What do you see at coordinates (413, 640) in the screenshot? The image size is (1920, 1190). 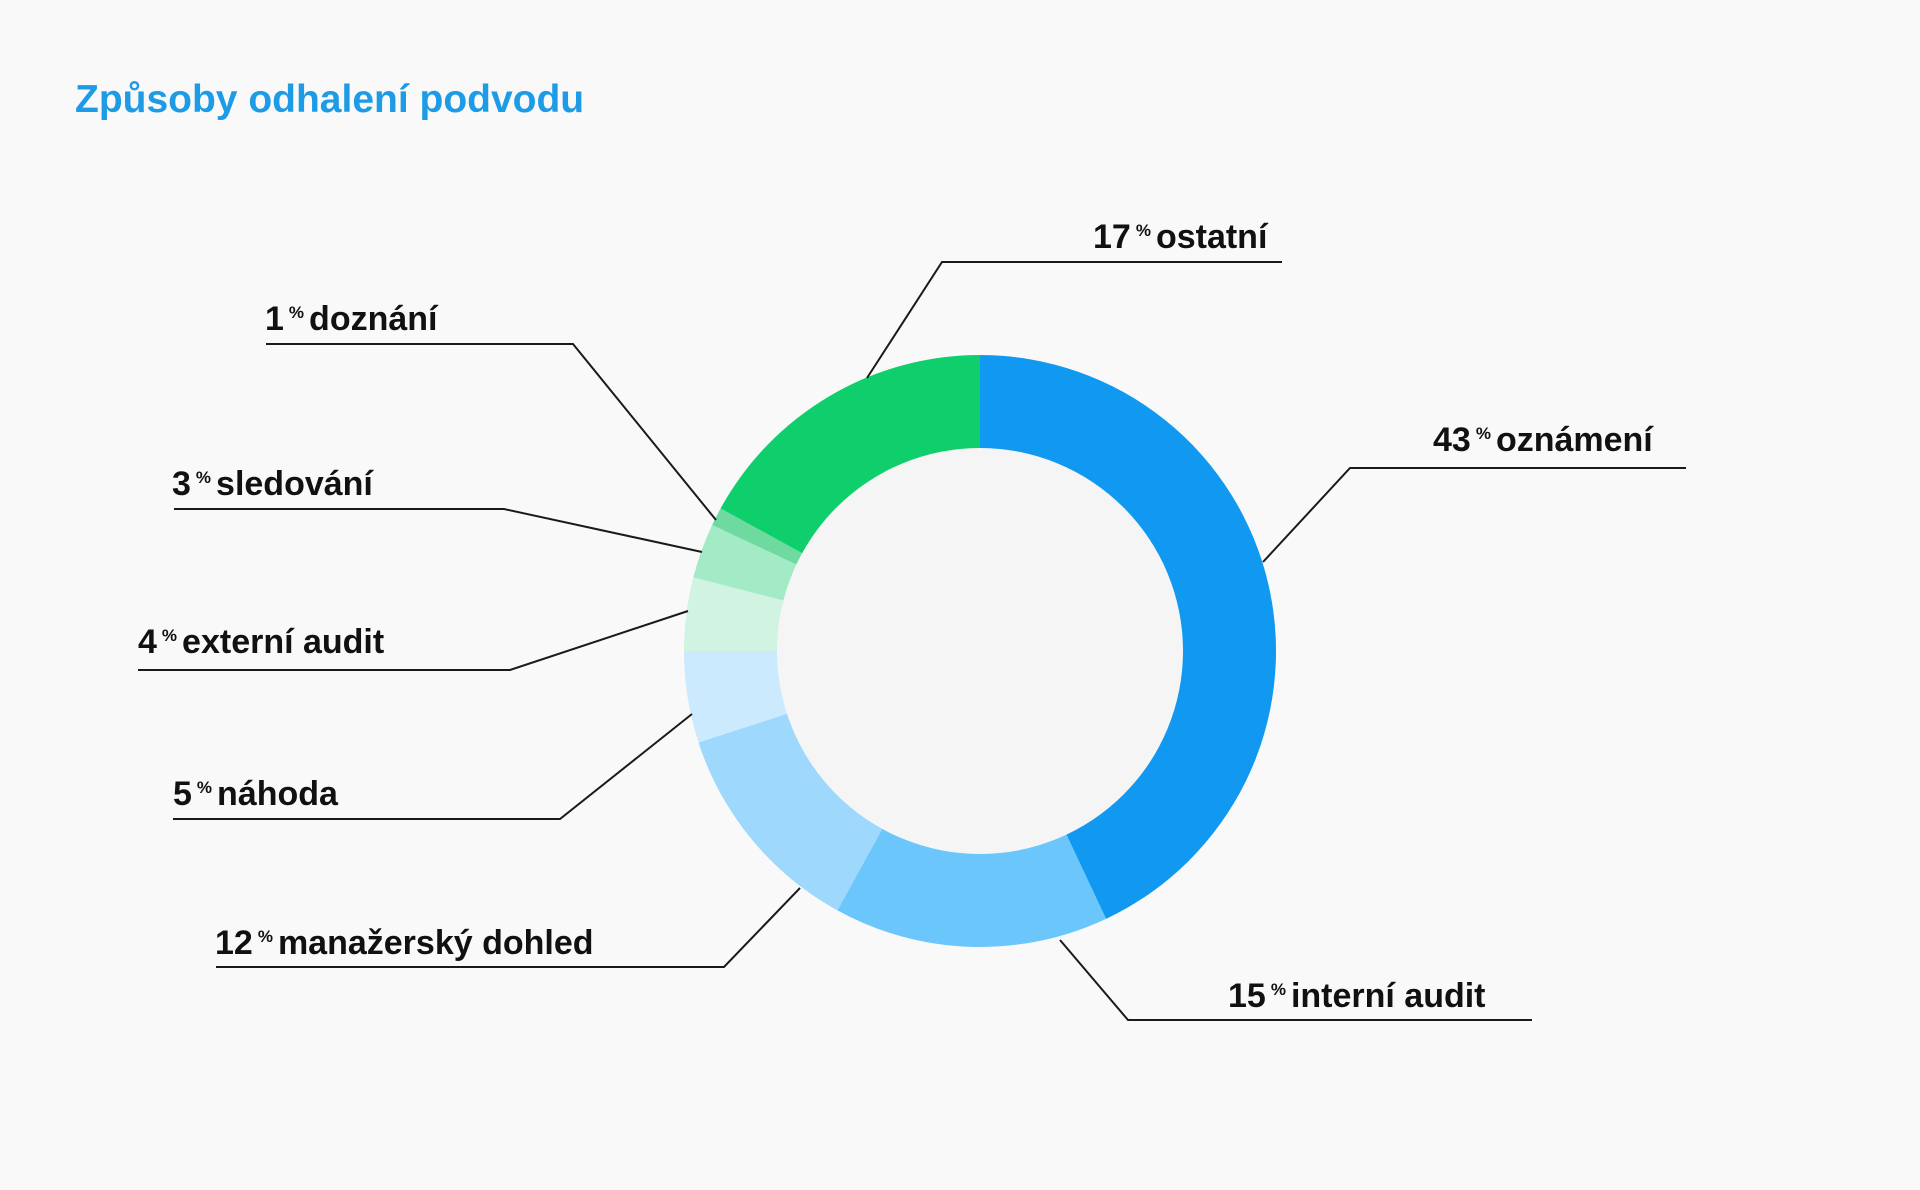 I see `leader-line-externi-audit` at bounding box center [413, 640].